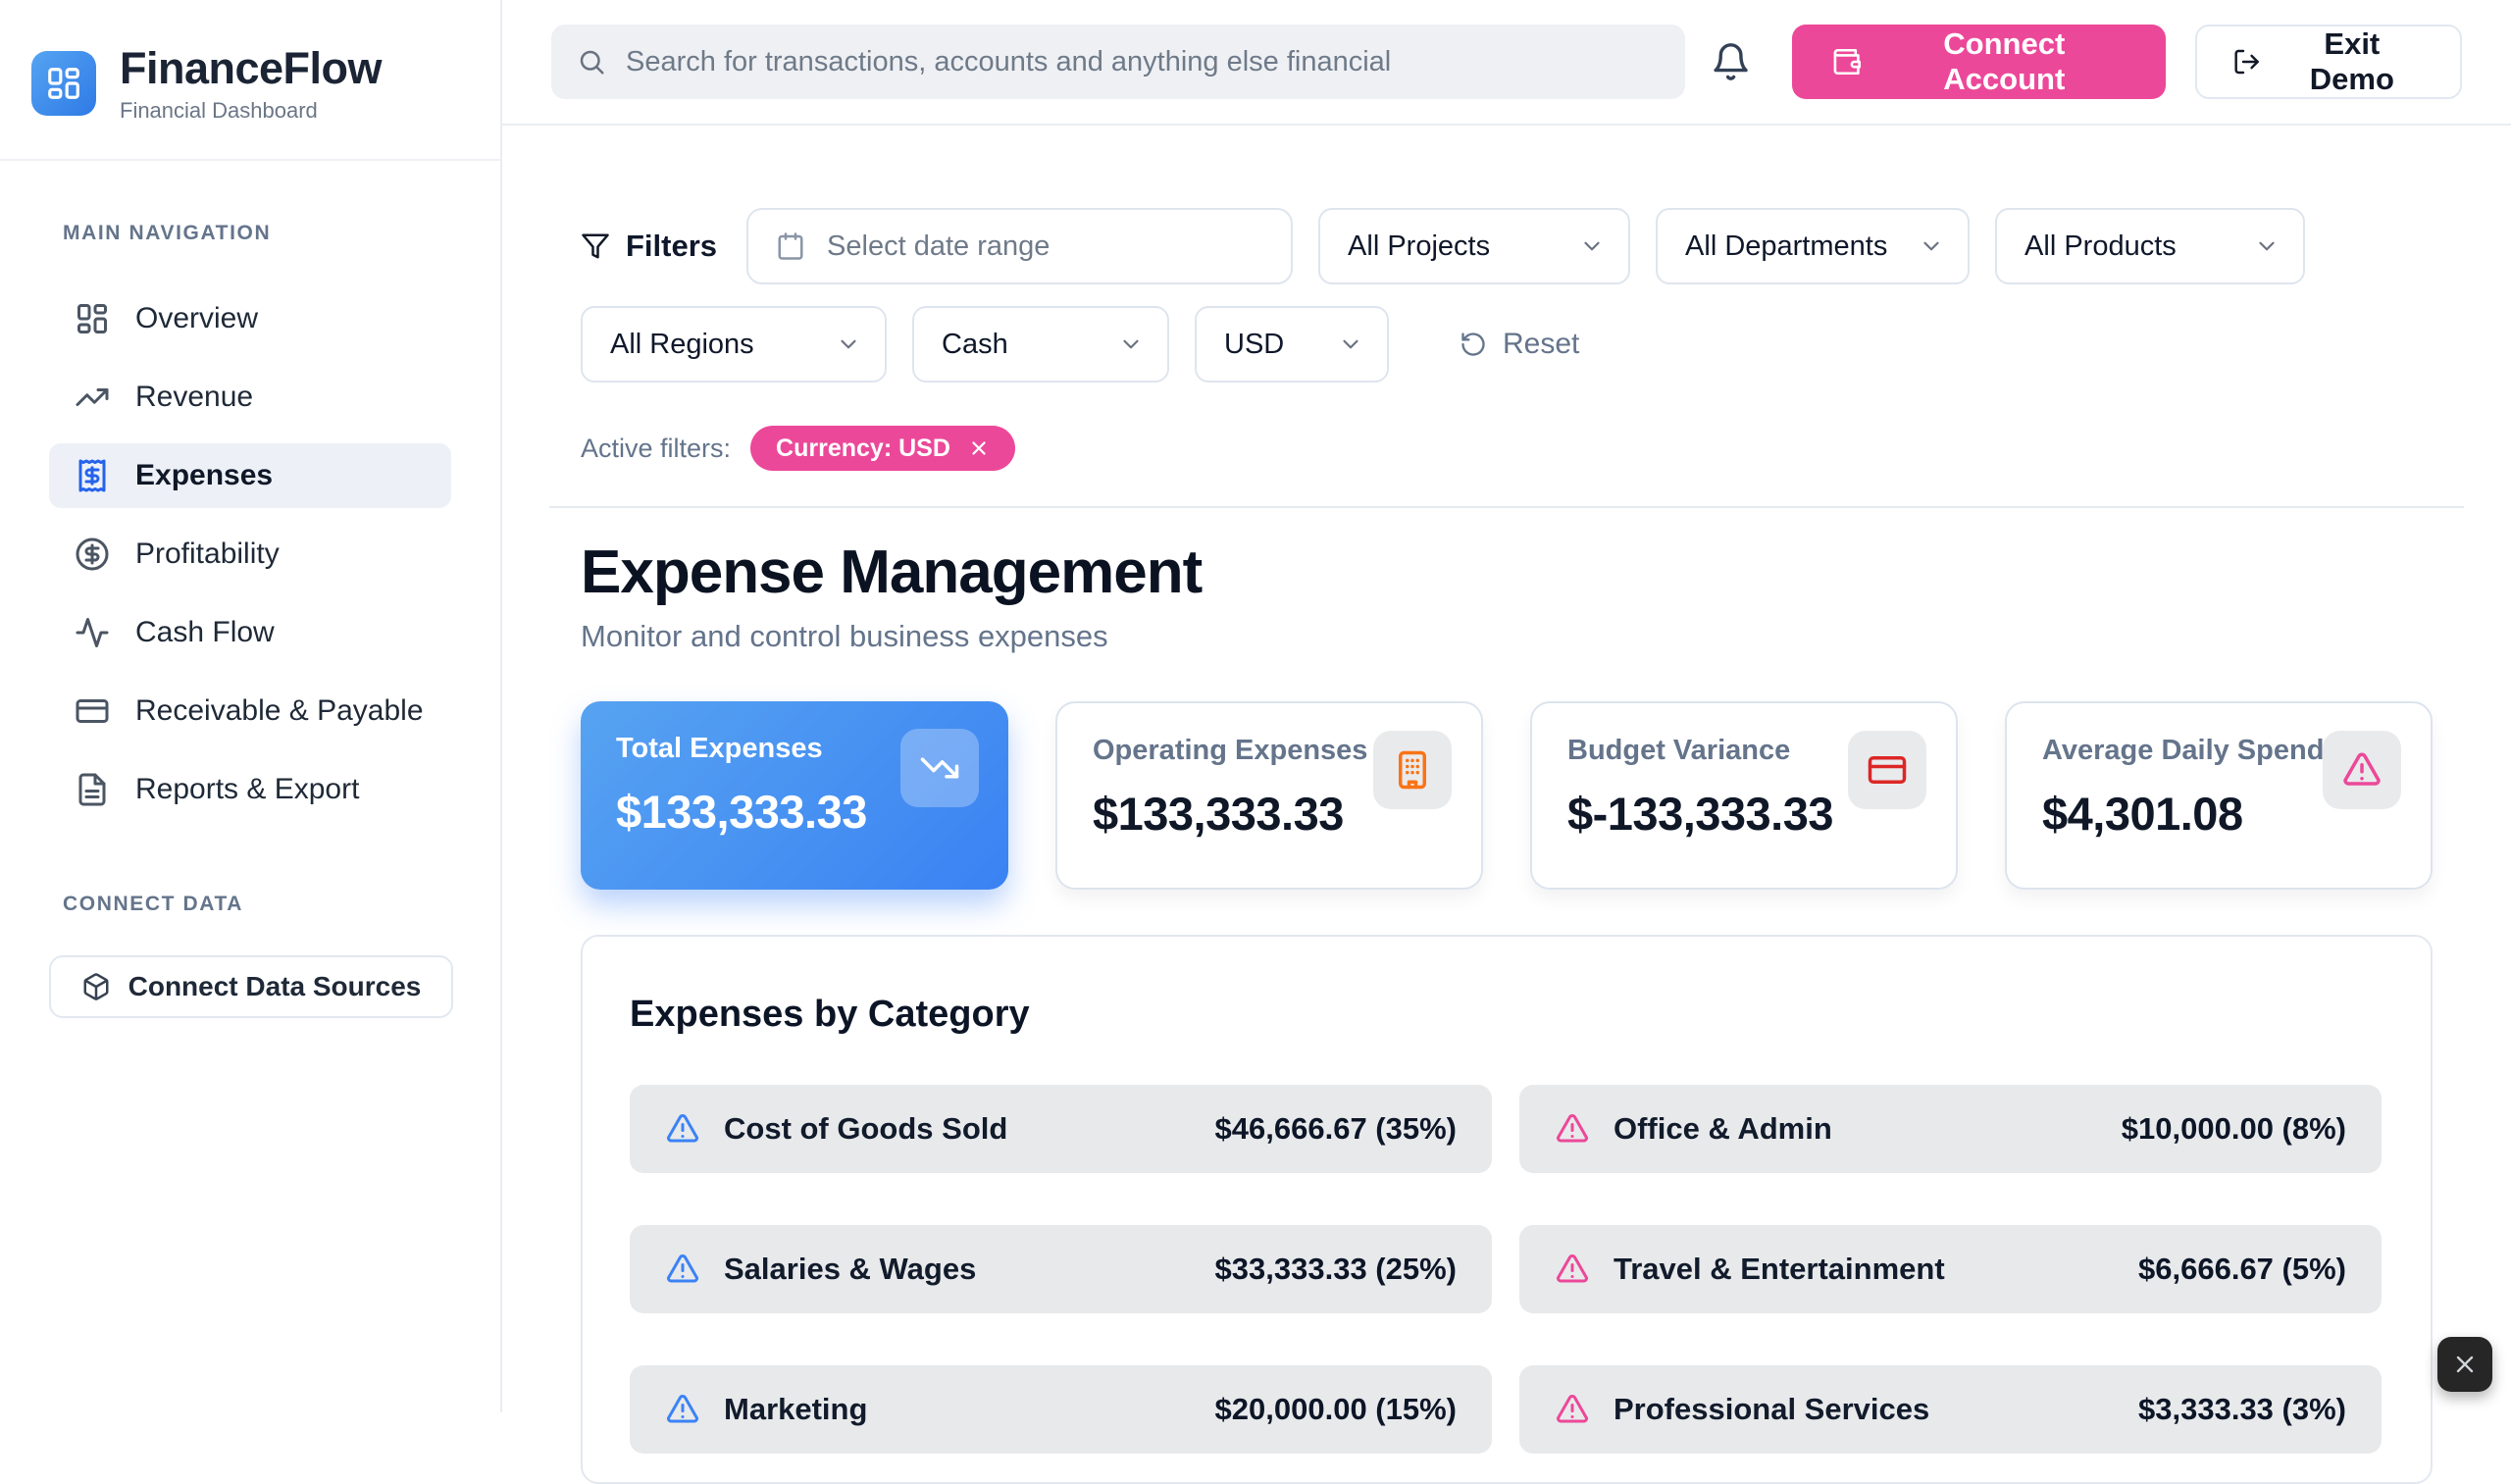  Describe the element at coordinates (938, 246) in the screenshot. I see `date-range-placeholder: Select date range` at that location.